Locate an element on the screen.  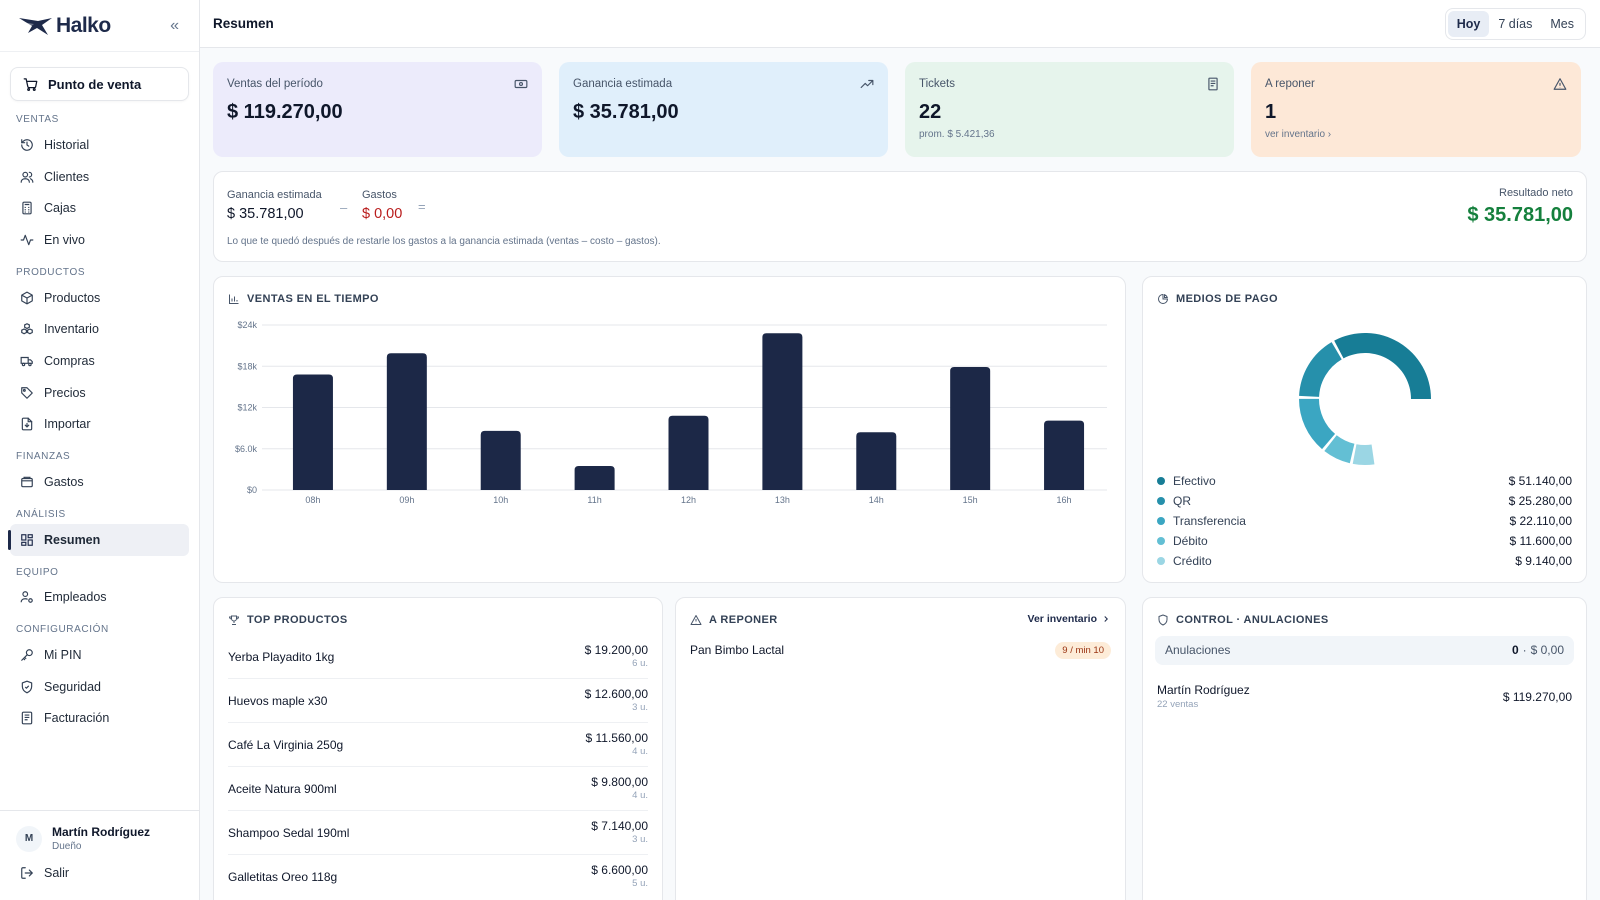
sidebar-item-label: Empleados is located at coordinates (75, 597).